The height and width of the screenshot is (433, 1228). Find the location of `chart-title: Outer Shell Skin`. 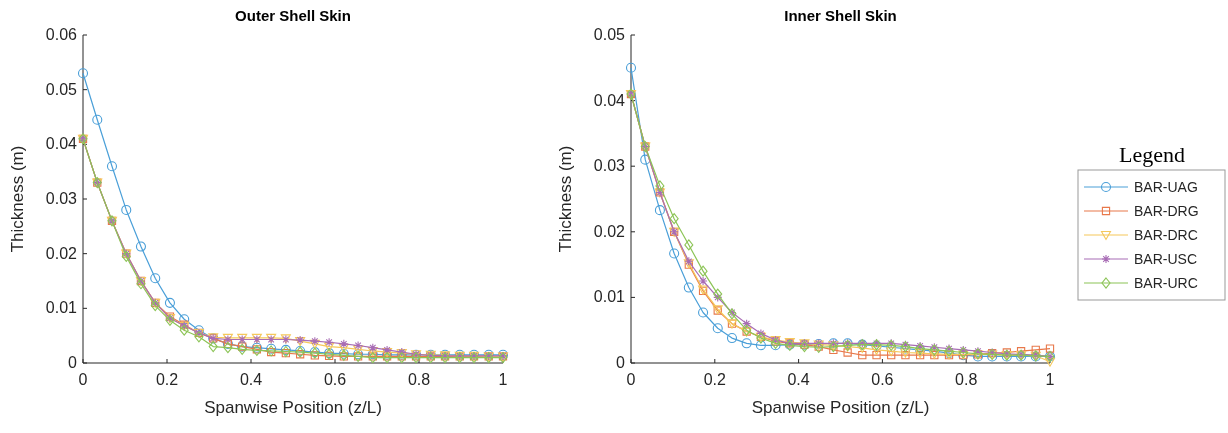

chart-title: Outer Shell Skin is located at coordinates (293, 15).